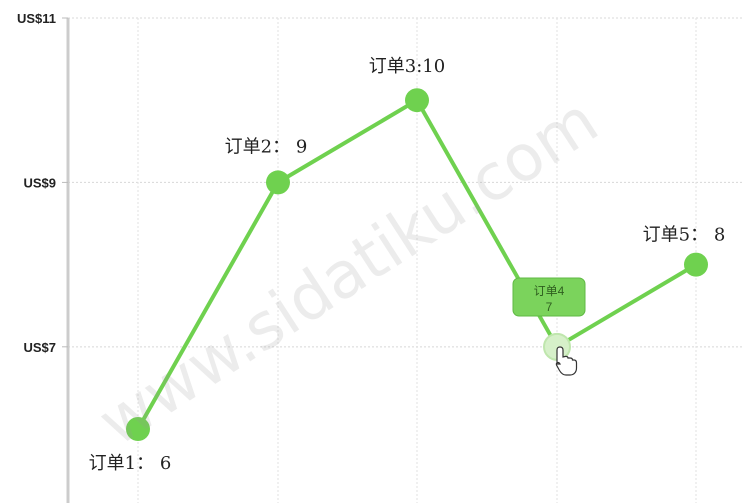  What do you see at coordinates (684, 235) in the screenshot?
I see `data-label: 订单5： 8` at bounding box center [684, 235].